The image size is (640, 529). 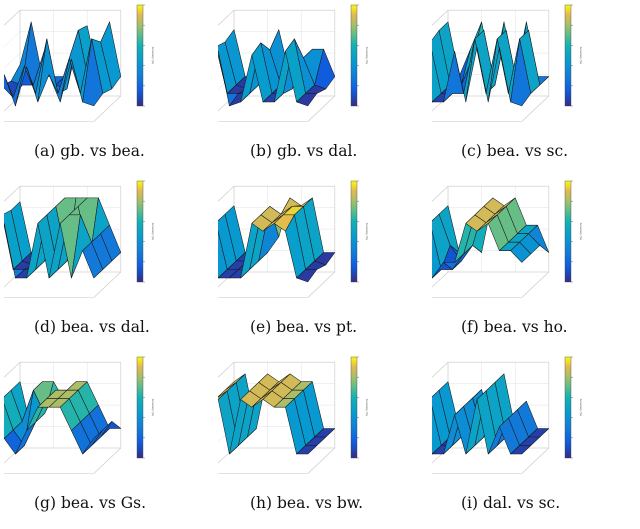 I want to click on subfigure-caption: (h) bea. vs bw., so click(x=307, y=503).